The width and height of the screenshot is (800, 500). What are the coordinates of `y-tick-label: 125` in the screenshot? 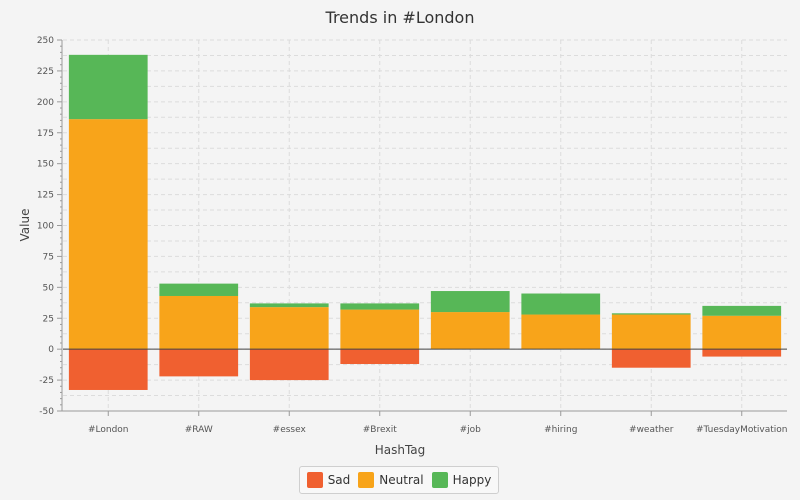 It's located at (45, 196).